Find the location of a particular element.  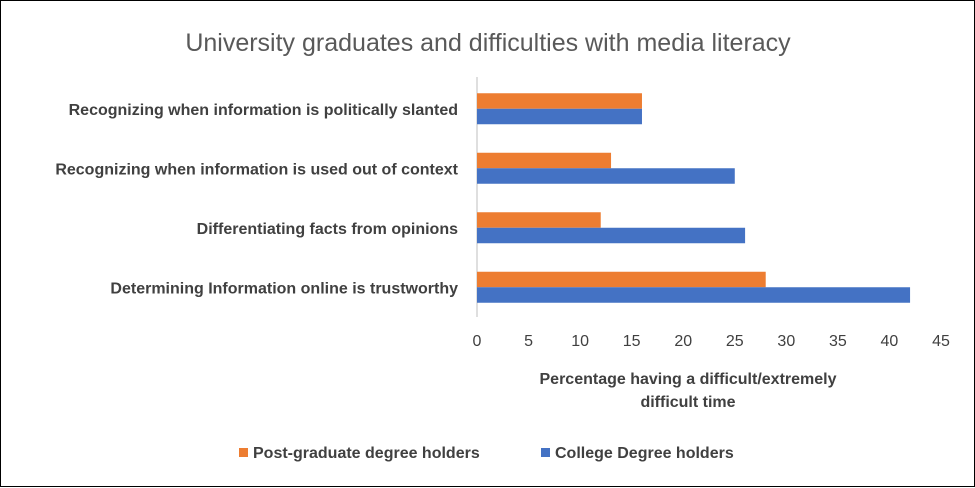

x-axis-label-line-1: Percentage having a difficult/extremely is located at coordinates (688, 379).